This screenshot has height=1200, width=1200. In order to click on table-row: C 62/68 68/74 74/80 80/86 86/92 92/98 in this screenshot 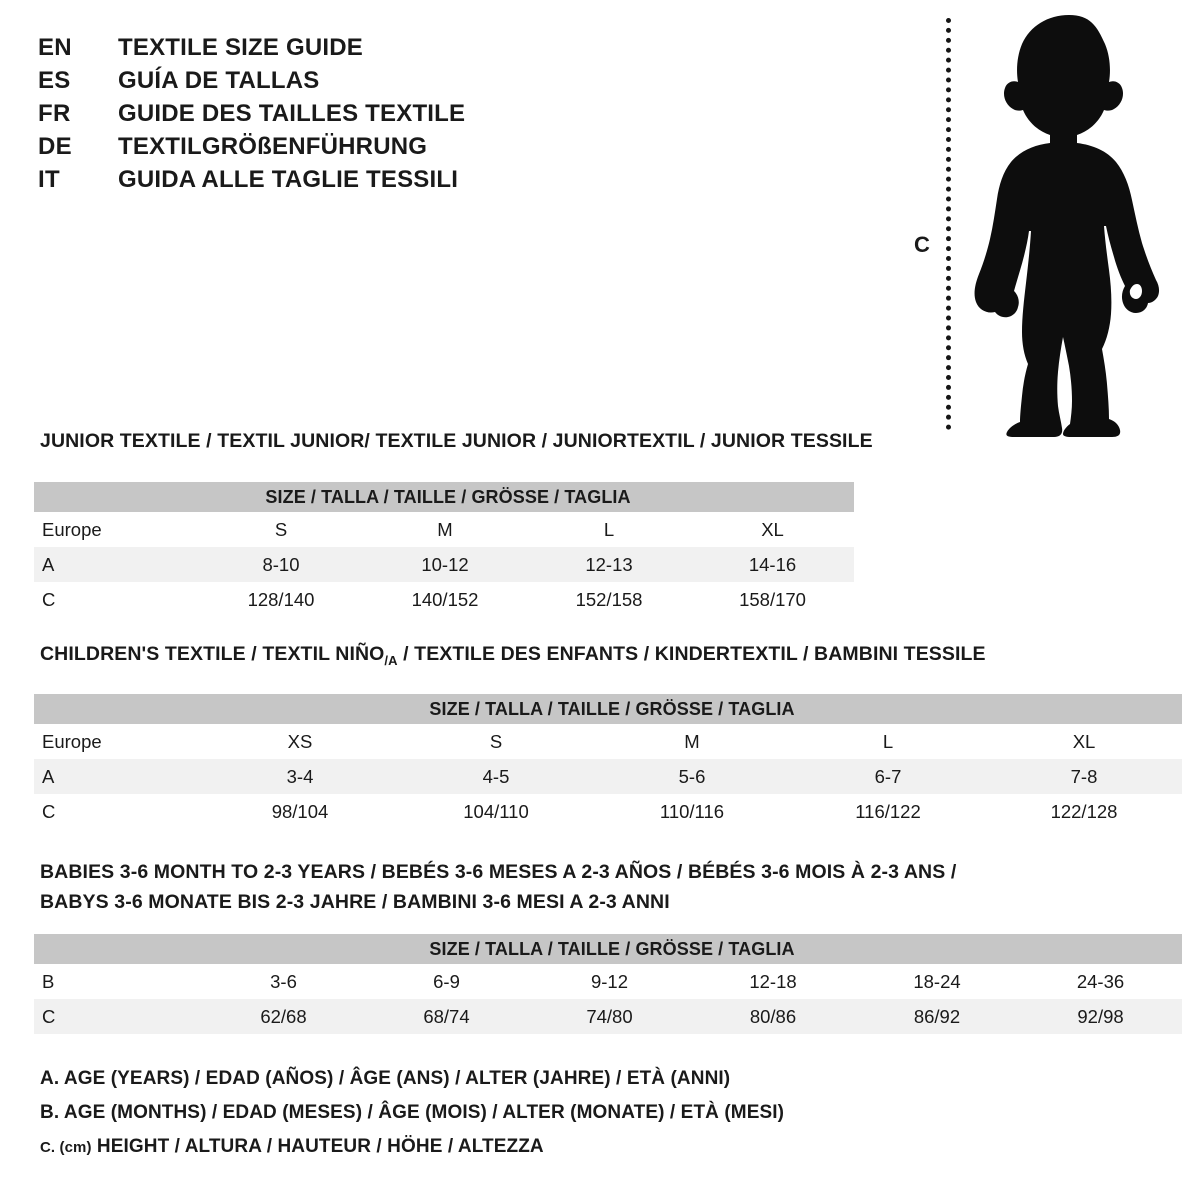, I will do `click(608, 1016)`.